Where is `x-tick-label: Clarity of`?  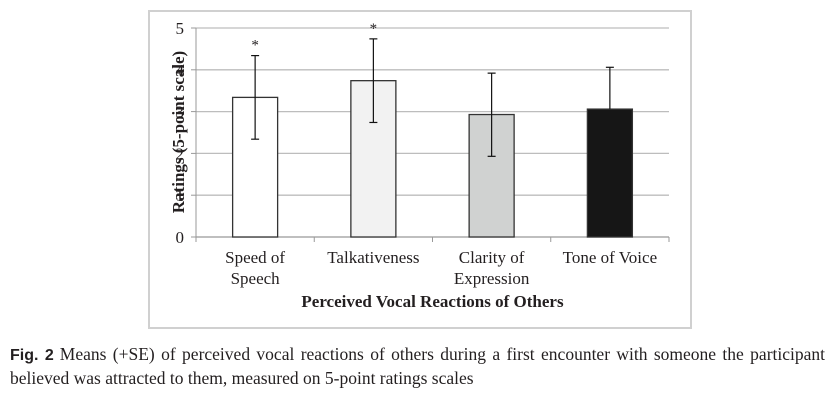 x-tick-label: Clarity of is located at coordinates (492, 257).